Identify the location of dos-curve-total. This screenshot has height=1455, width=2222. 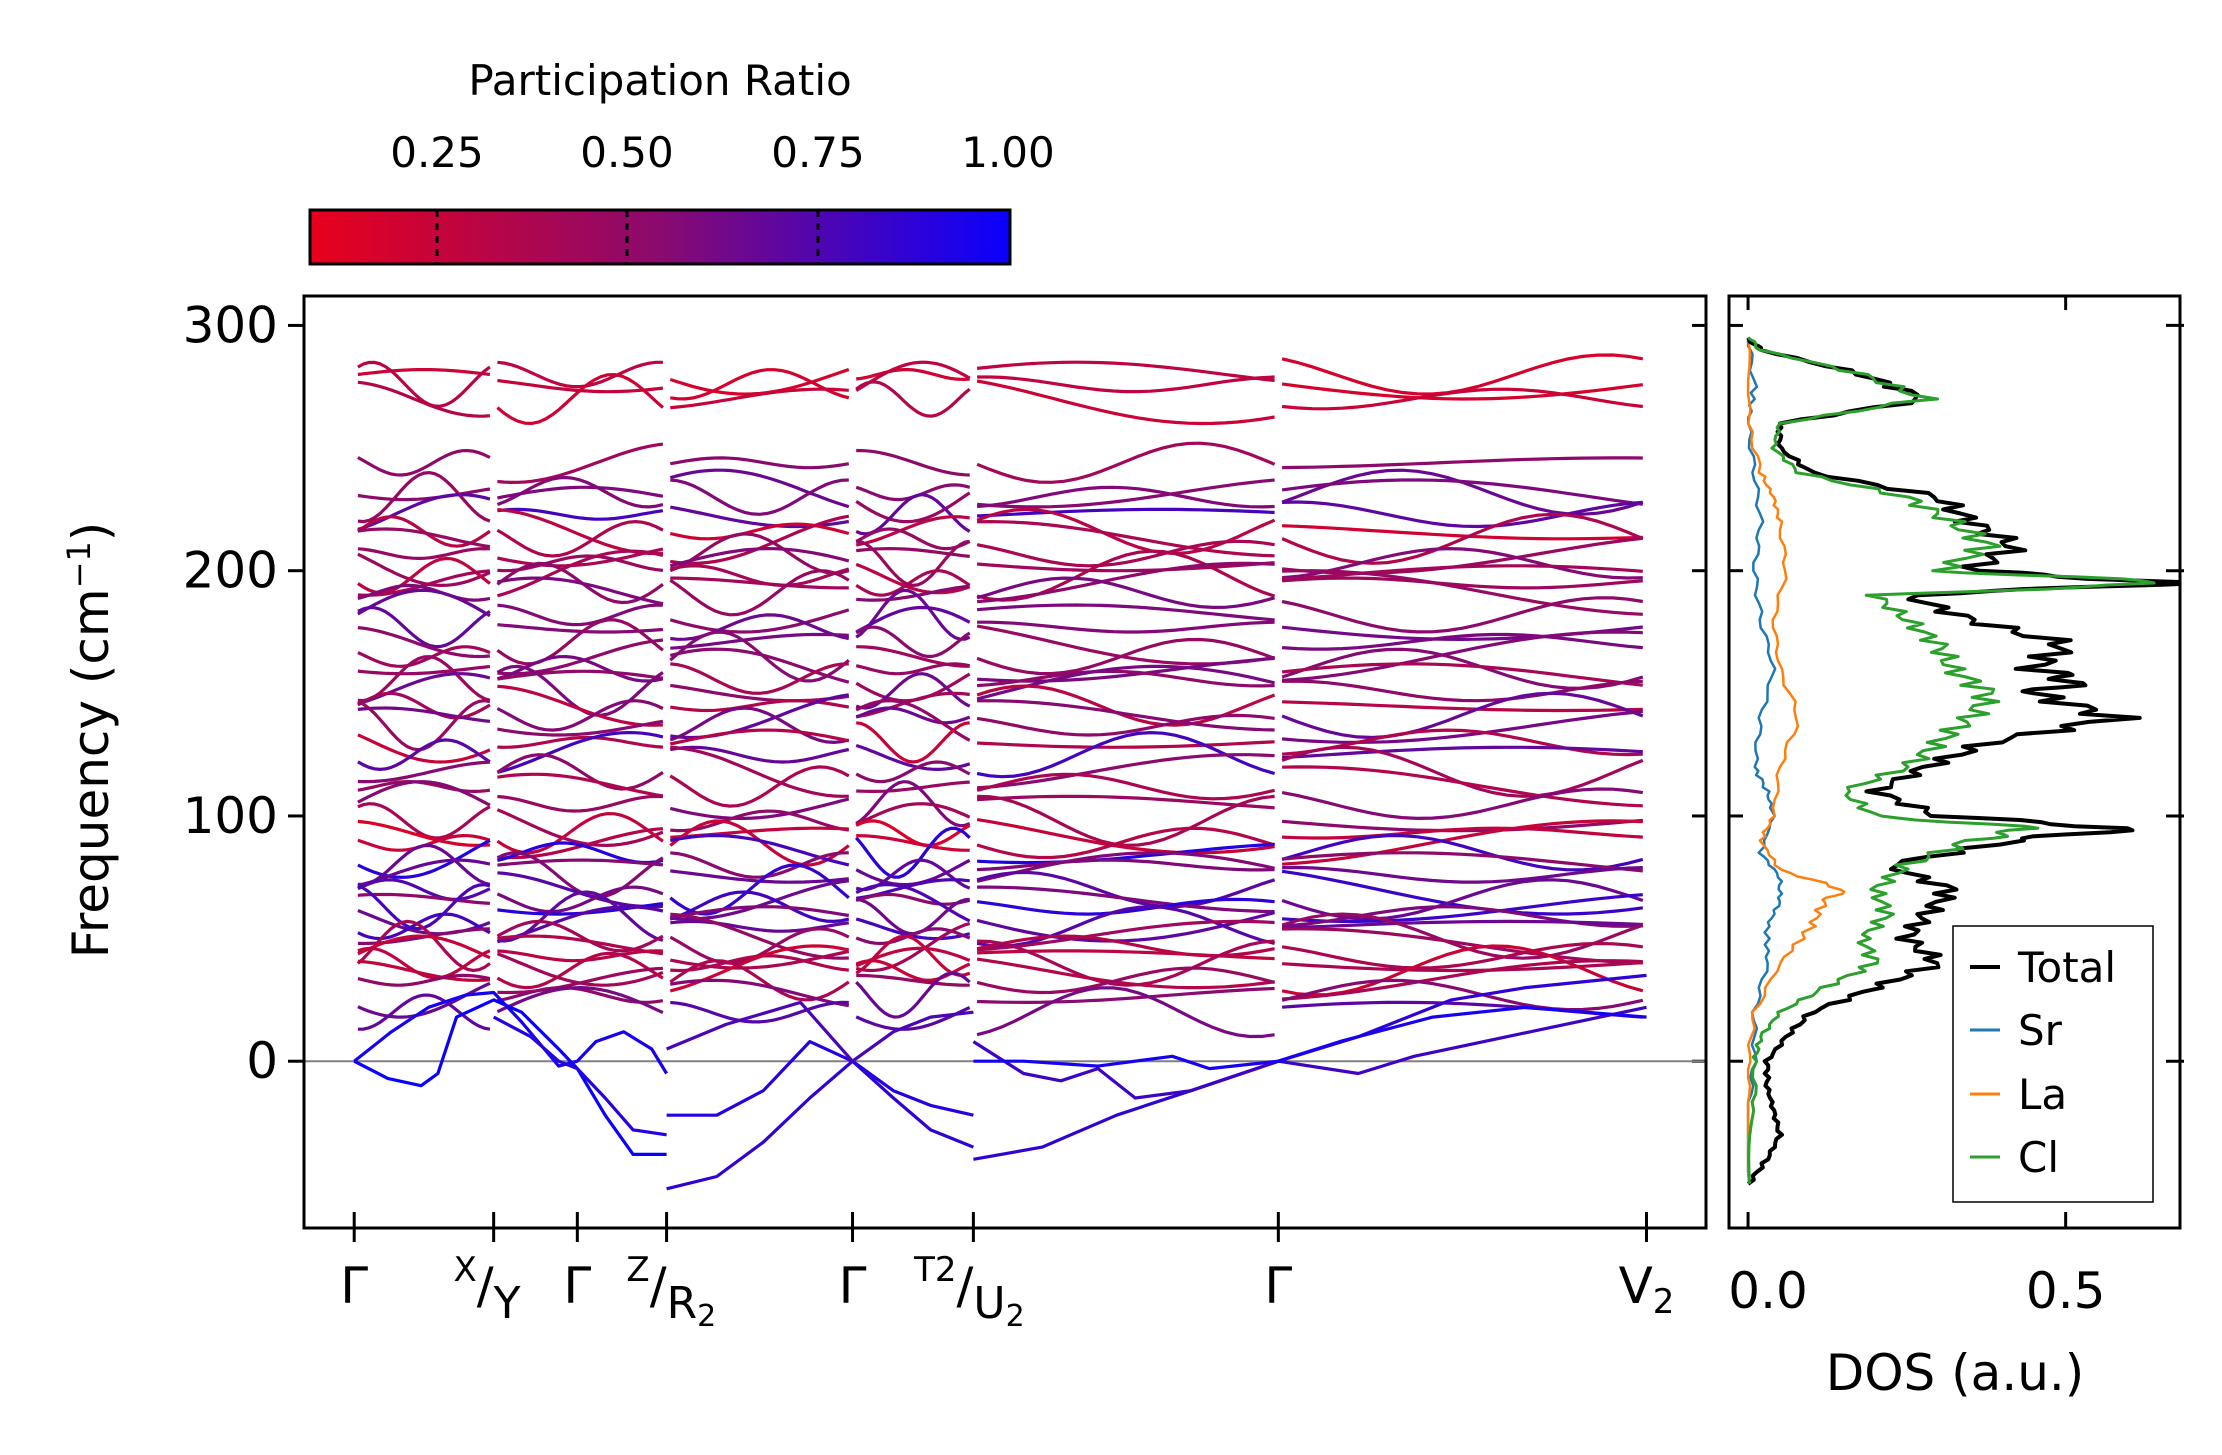
(1963, 761).